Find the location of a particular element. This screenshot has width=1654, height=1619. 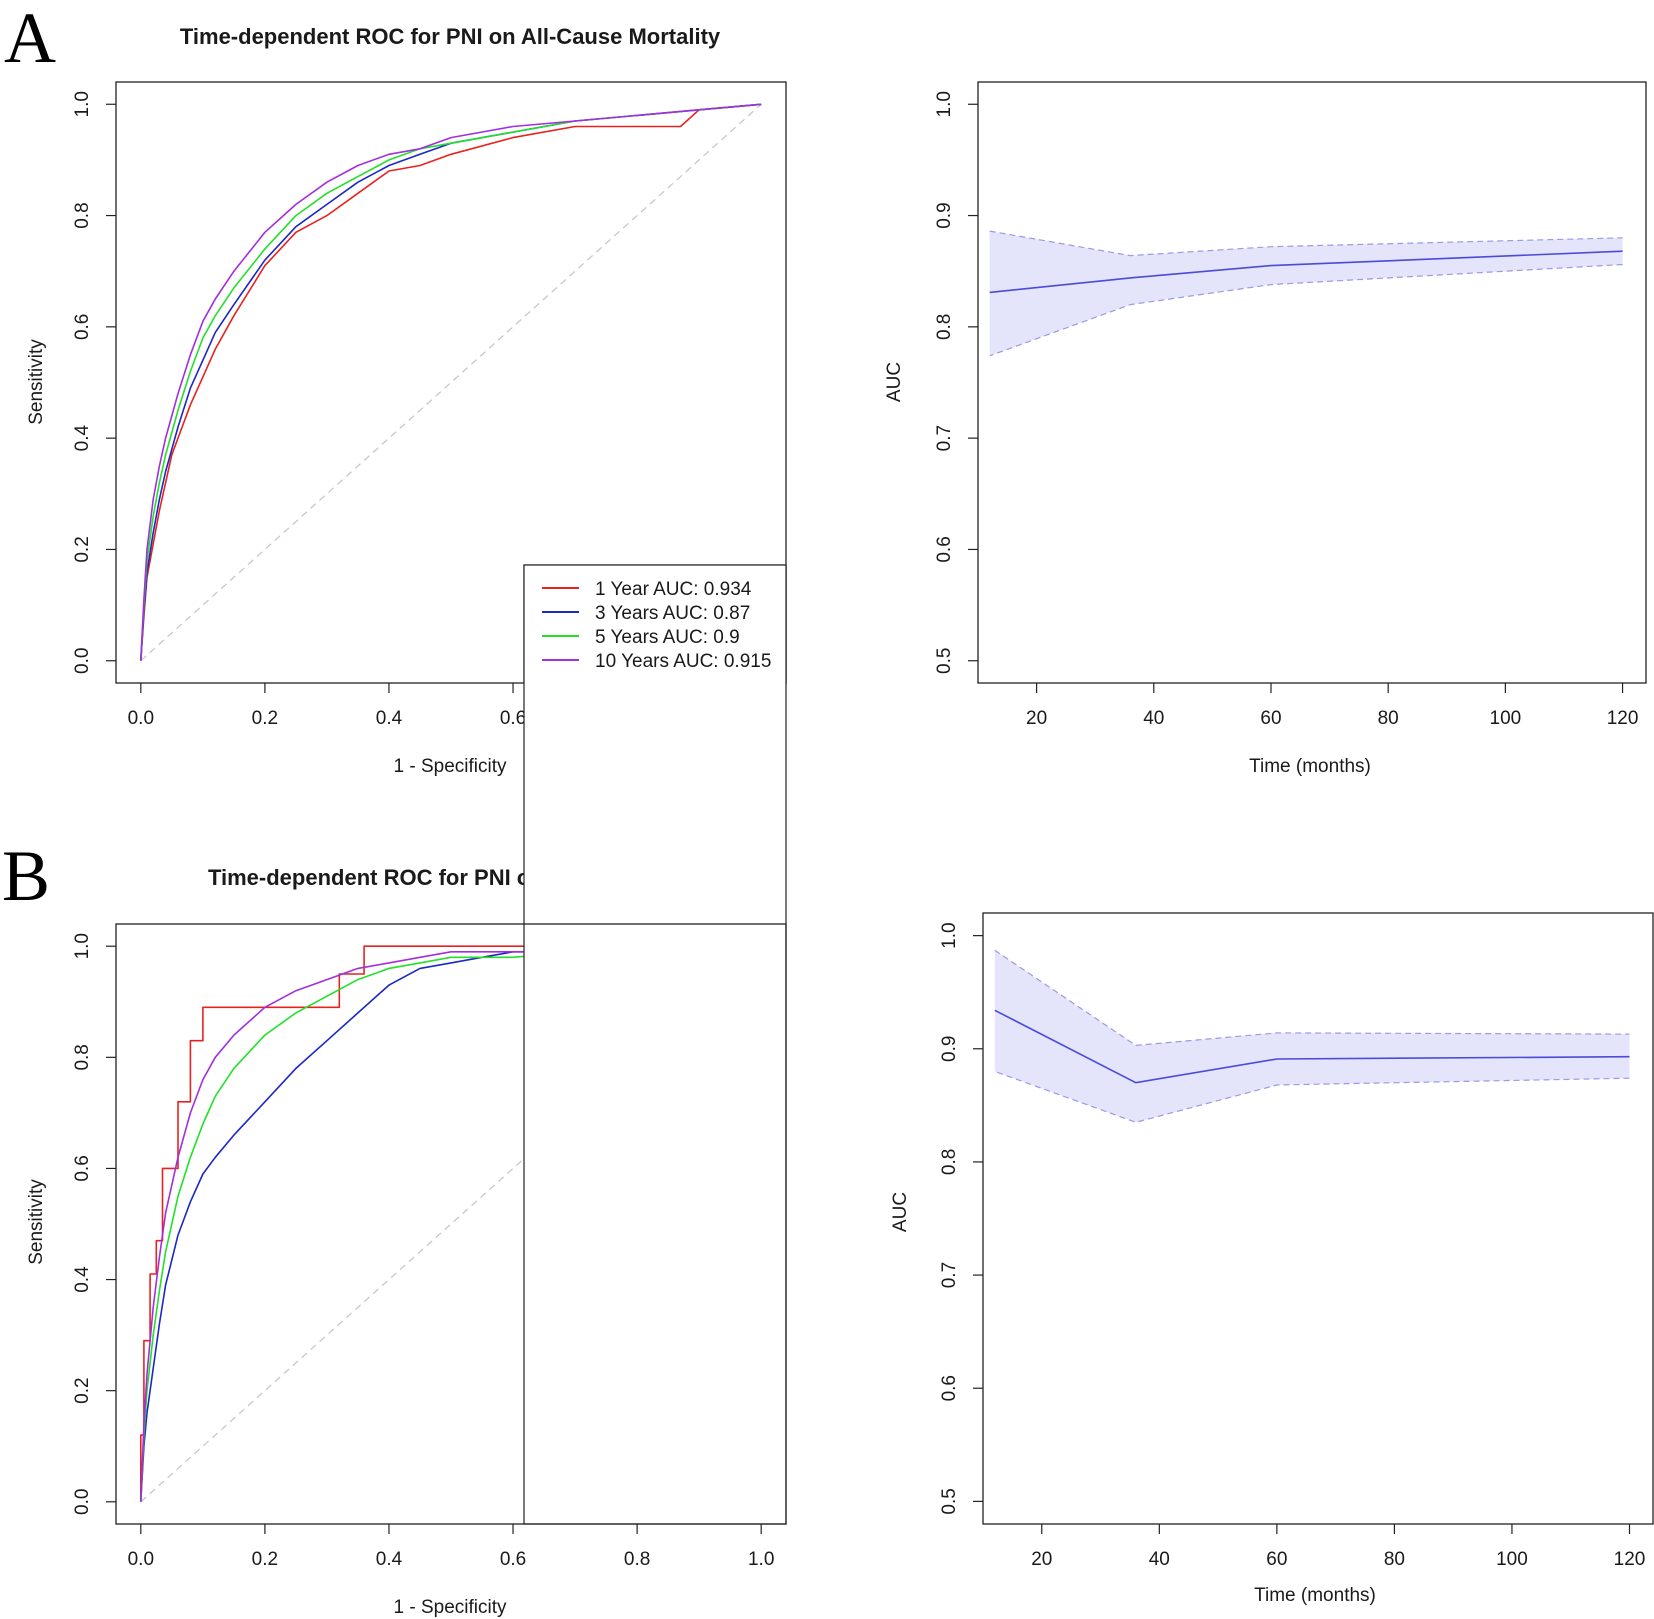

panel-letter-b: B is located at coordinates (26, 876).